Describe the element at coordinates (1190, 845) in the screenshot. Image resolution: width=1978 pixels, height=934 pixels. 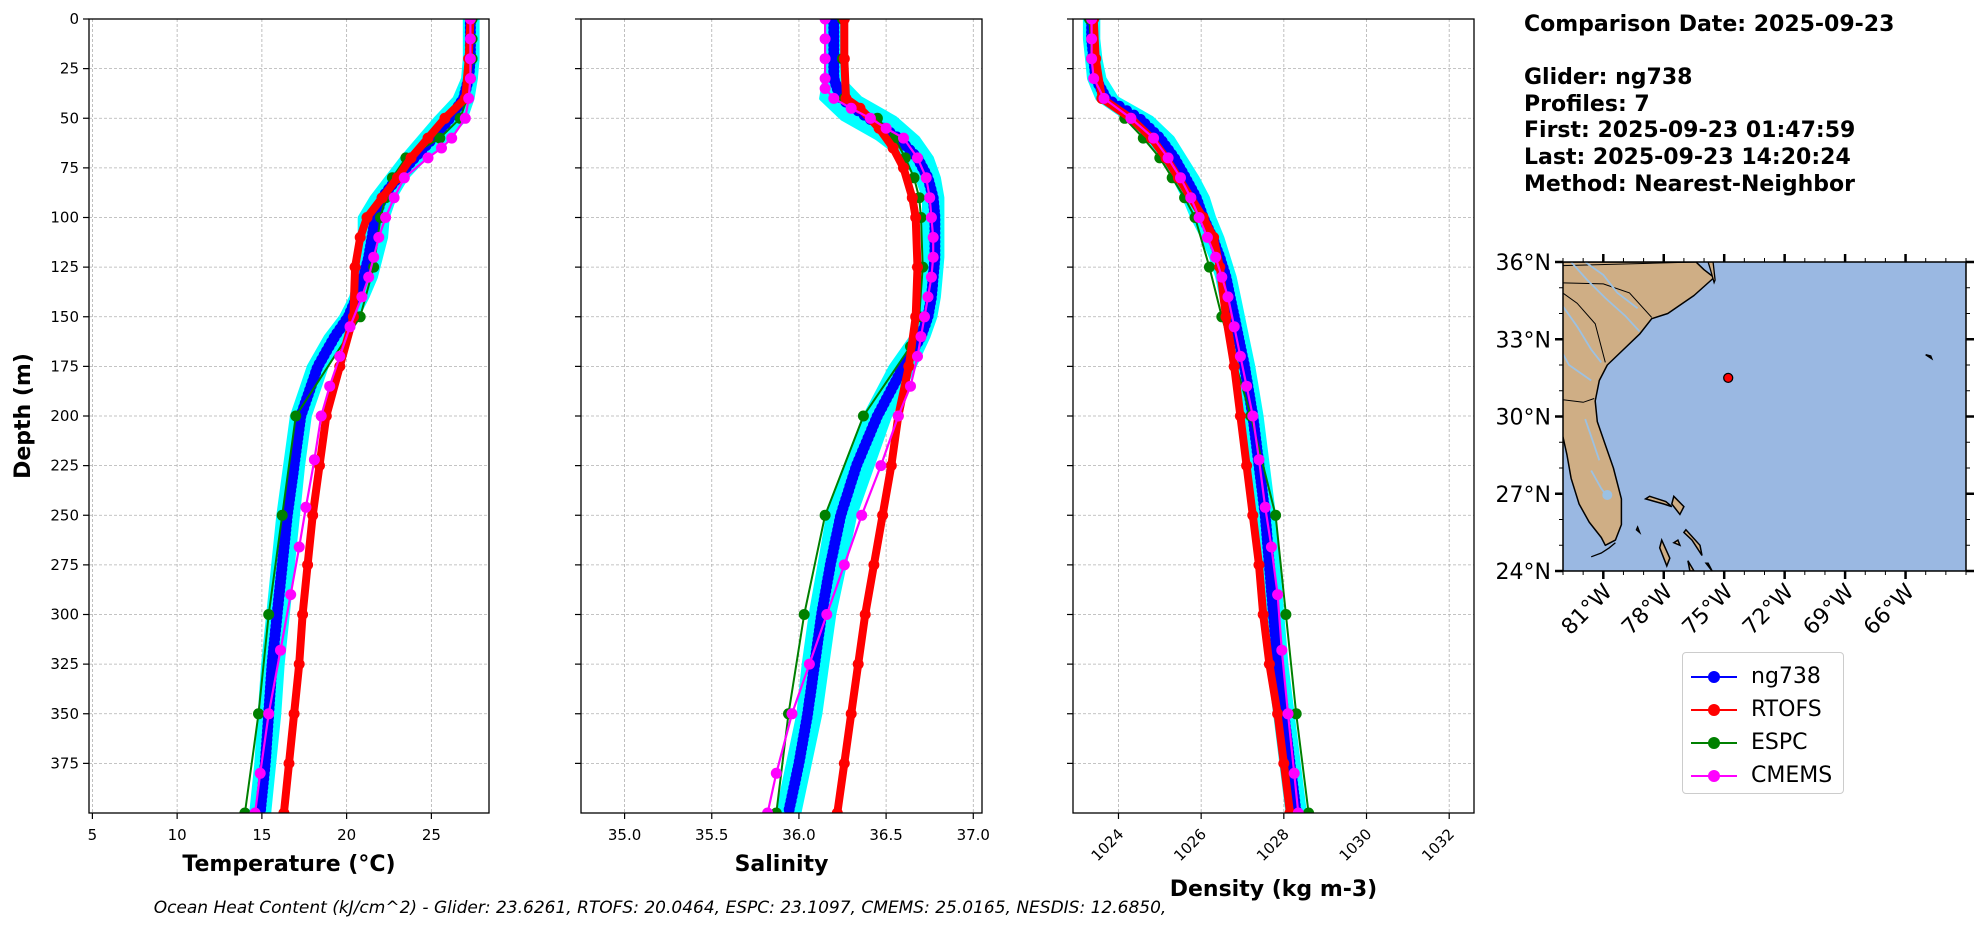
I see `x-tick-label: 1026` at that location.